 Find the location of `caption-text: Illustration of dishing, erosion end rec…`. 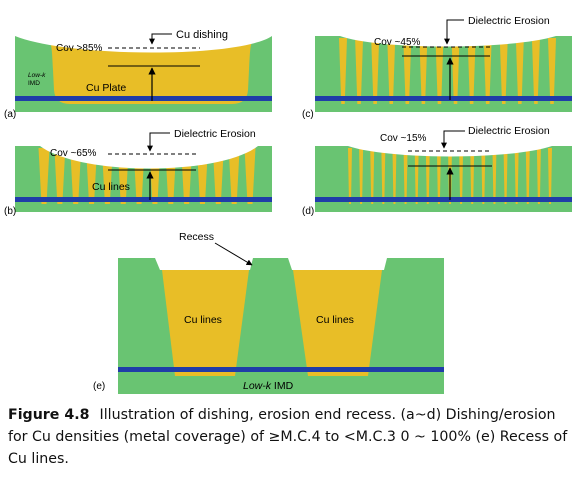

caption-text: Illustration of dishing, erosion end rec… is located at coordinates (288, 437).